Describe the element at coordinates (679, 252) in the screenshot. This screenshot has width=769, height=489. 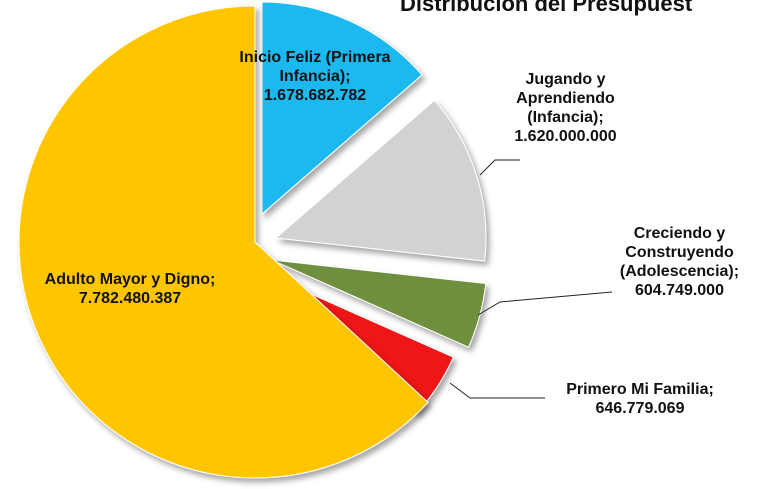
I see `category-label: Creciendo y Construyendo (Adolescencia);` at that location.